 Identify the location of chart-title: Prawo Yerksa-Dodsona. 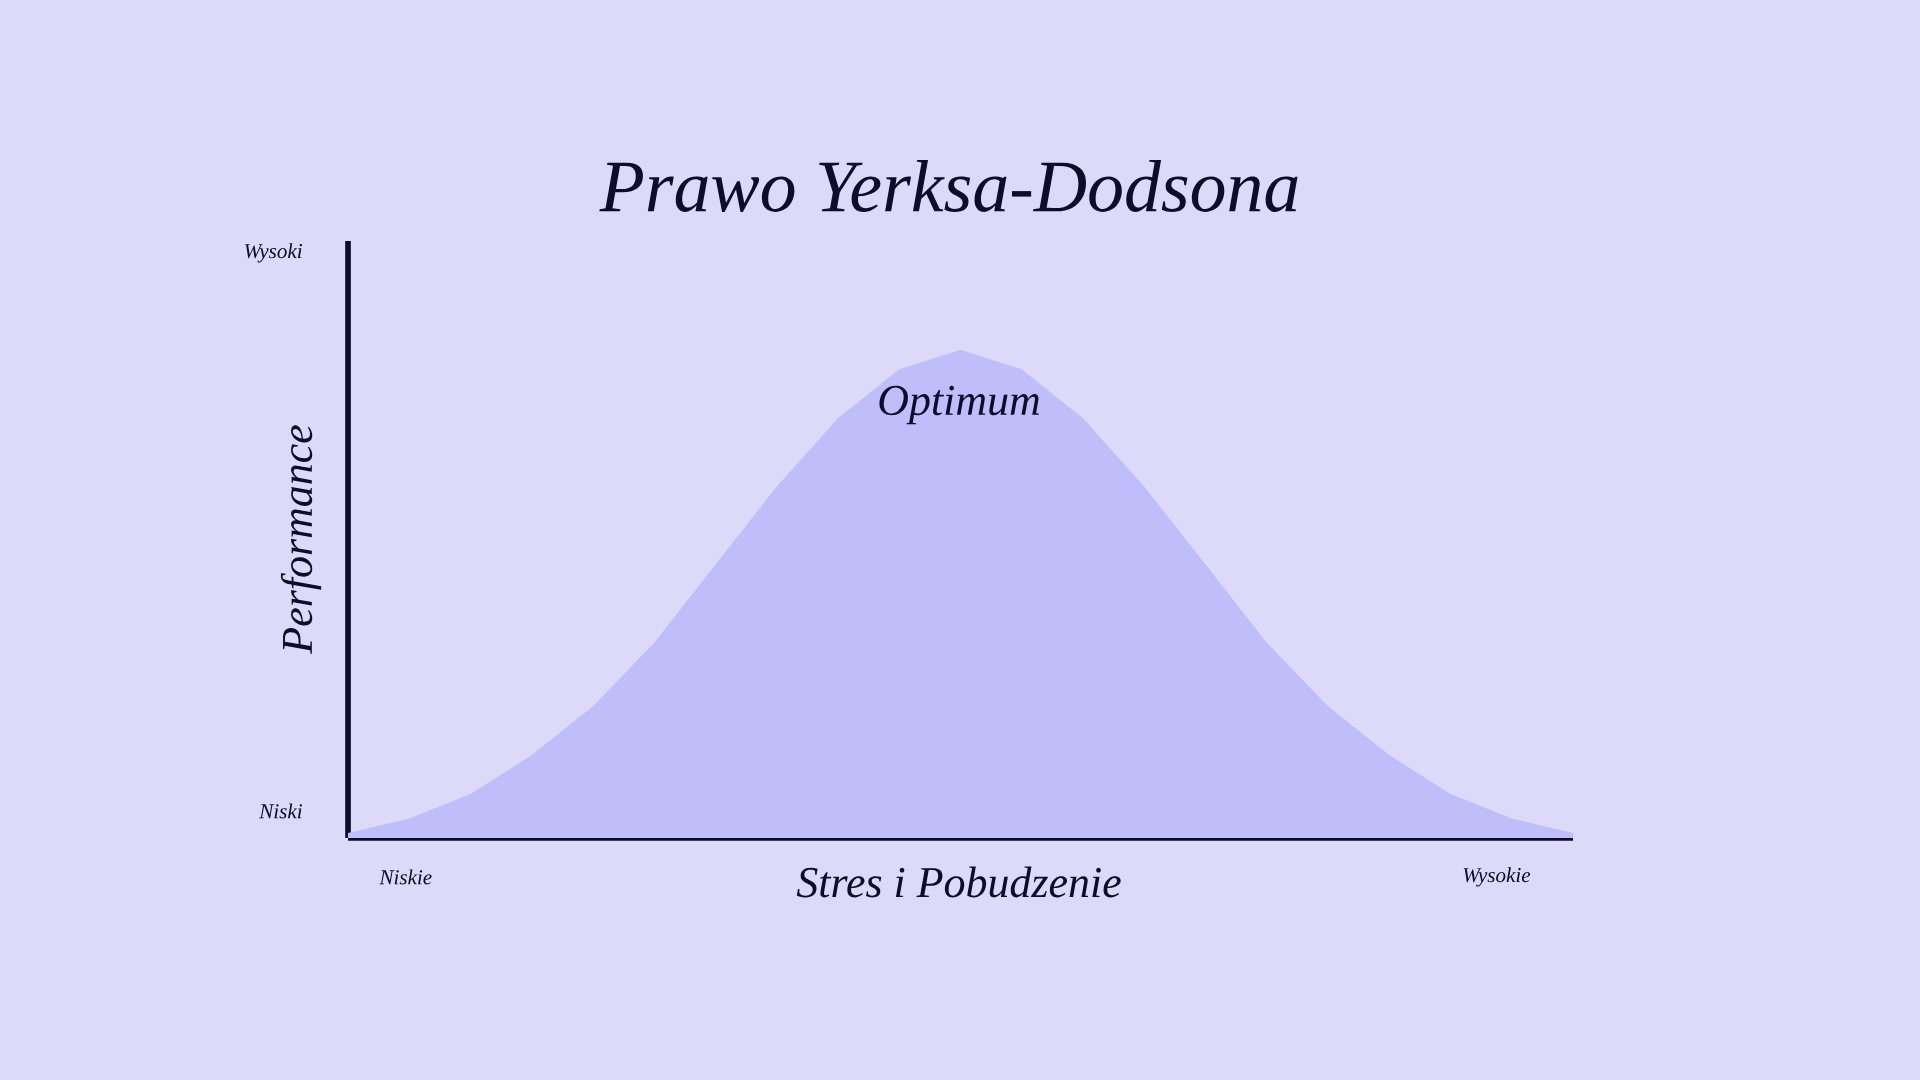
(948, 186).